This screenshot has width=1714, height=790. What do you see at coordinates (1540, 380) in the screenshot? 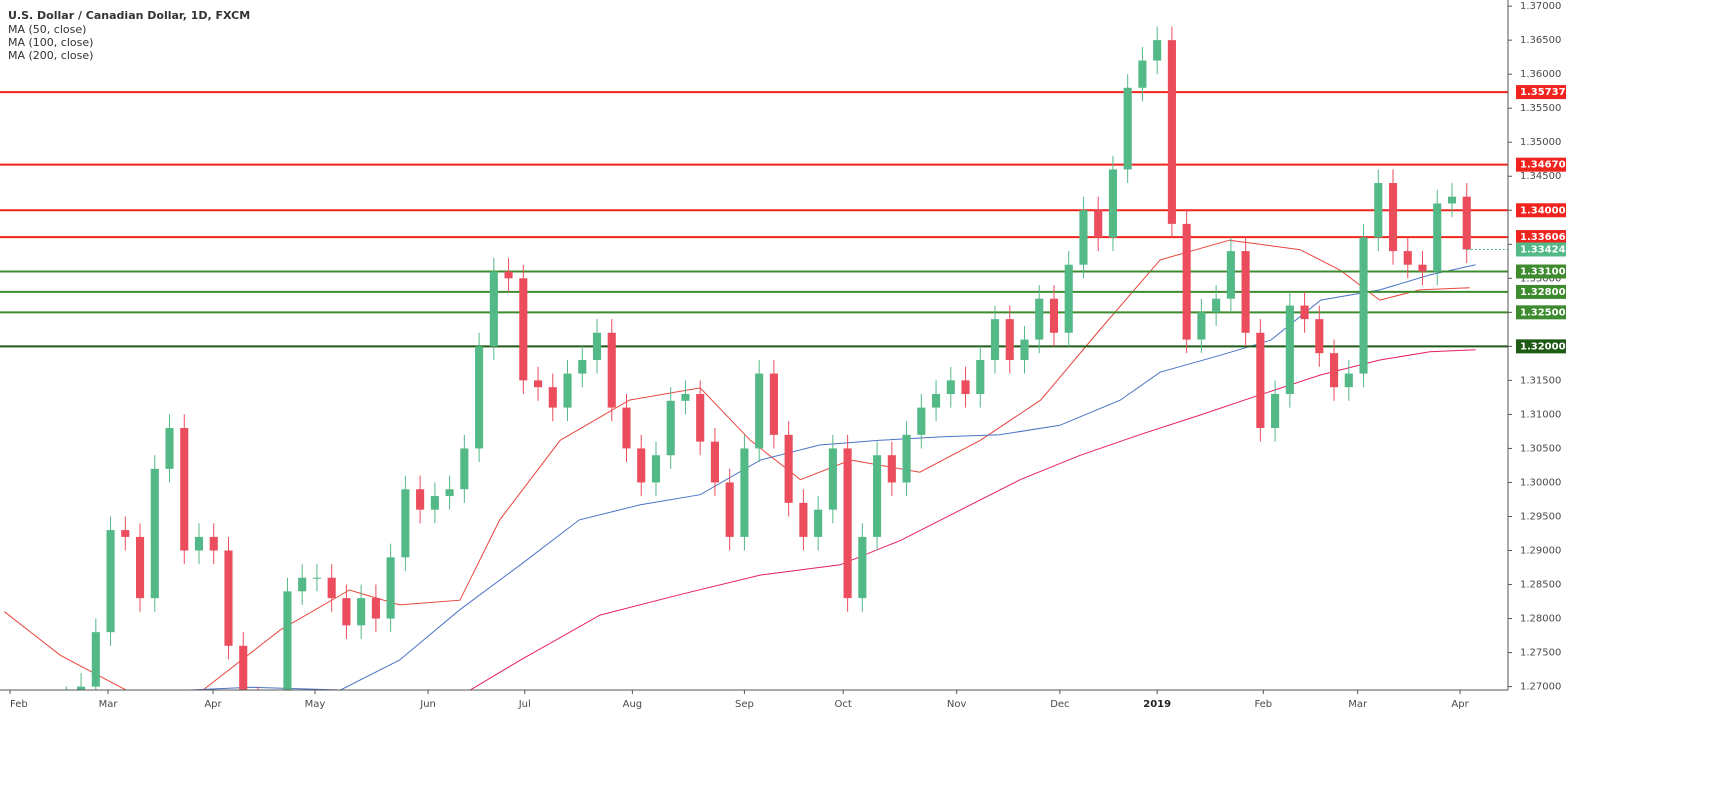
I see `y-tick-label: 1.31500` at bounding box center [1540, 380].